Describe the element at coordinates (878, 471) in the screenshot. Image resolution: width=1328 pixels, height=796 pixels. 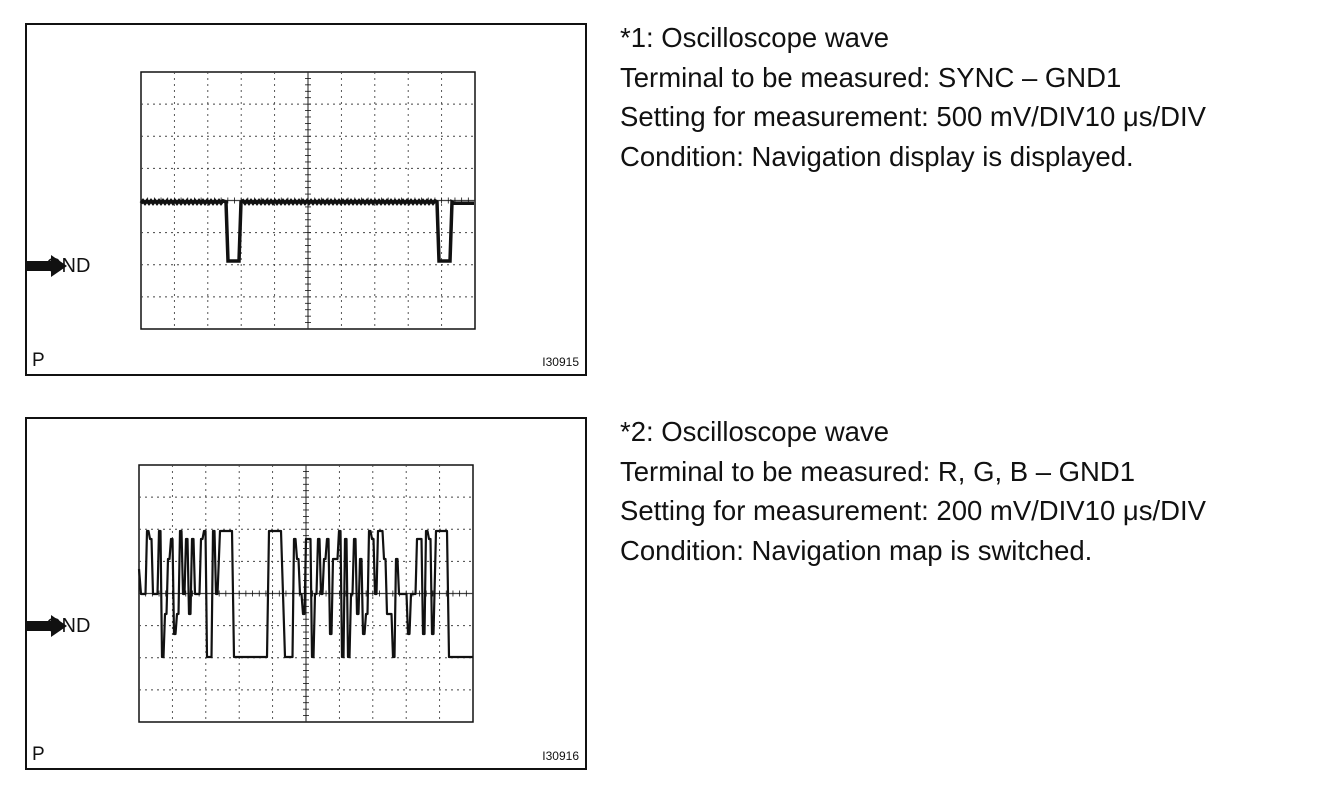
I see `desc-terminal: Terminal to be measured: R, G, B – GND1` at that location.